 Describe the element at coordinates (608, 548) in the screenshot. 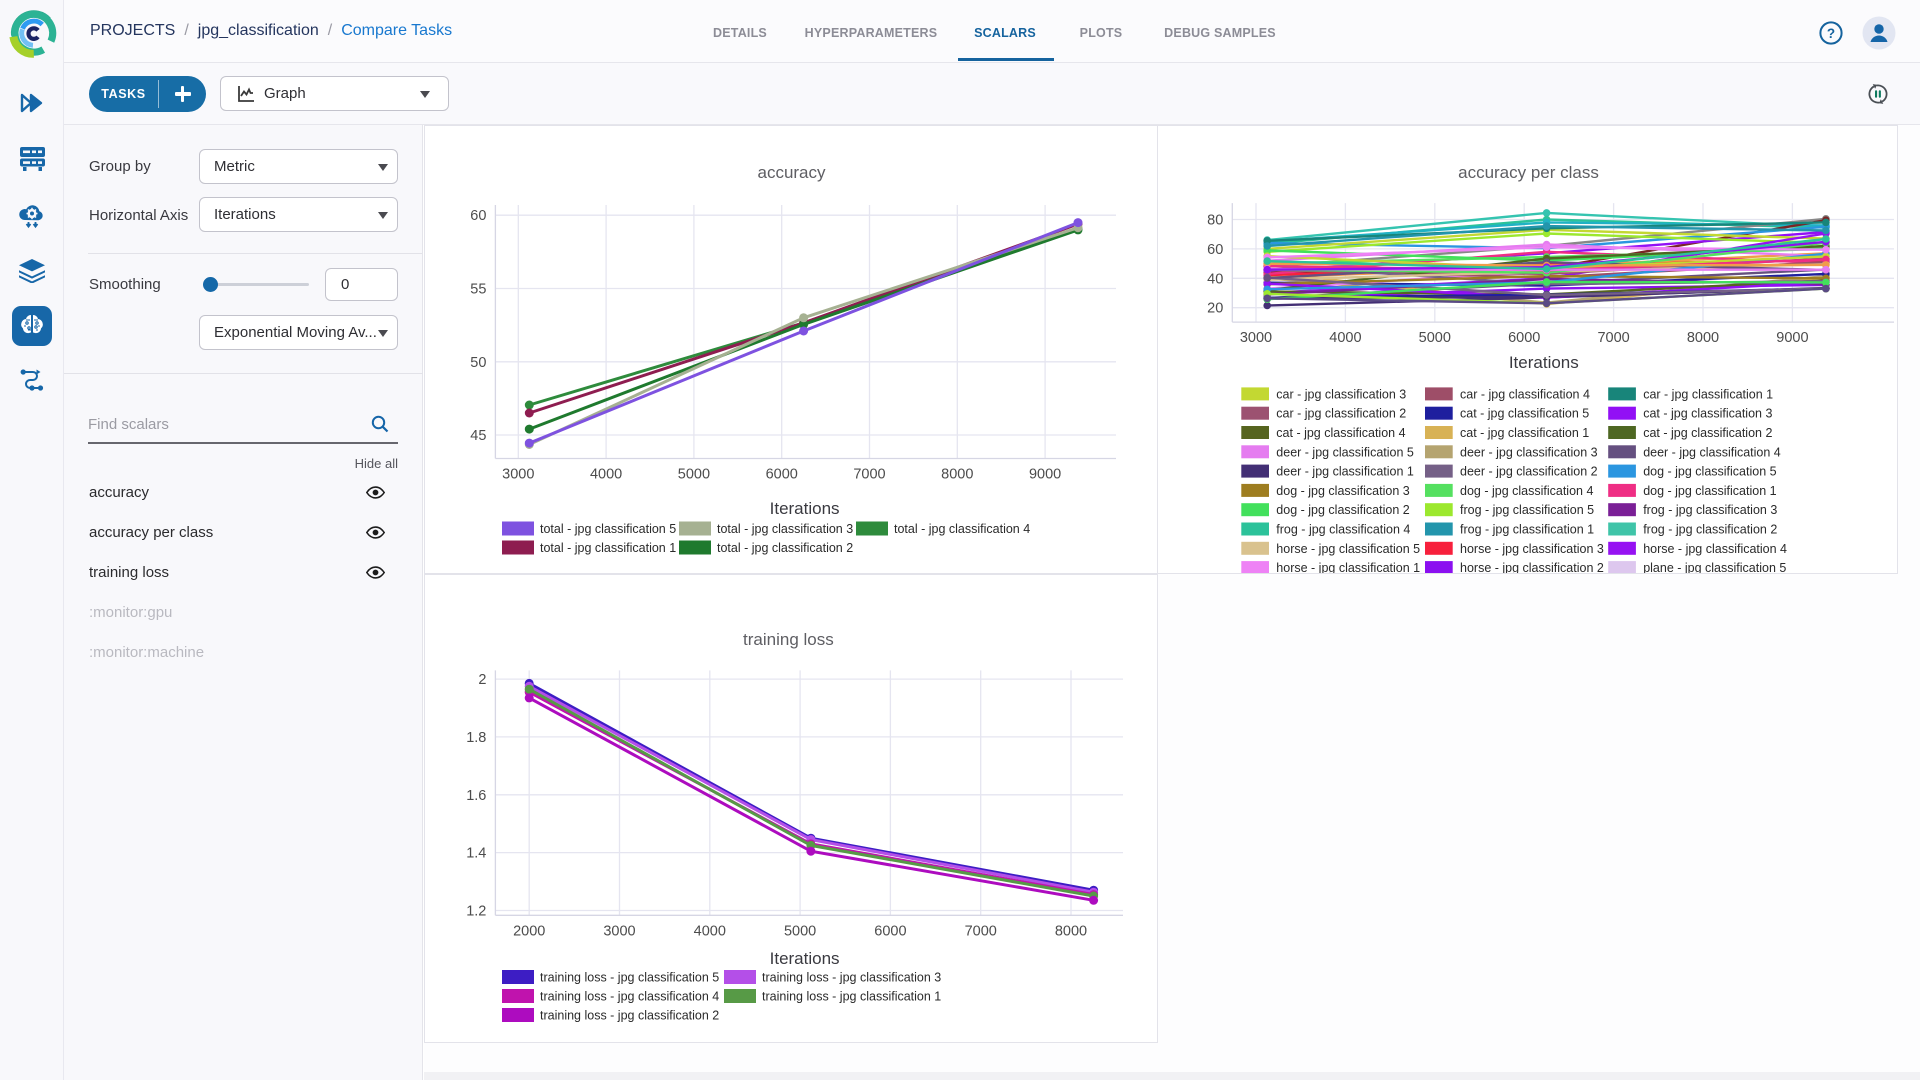

I see `svg-text: total - jpg classification 1` at that location.